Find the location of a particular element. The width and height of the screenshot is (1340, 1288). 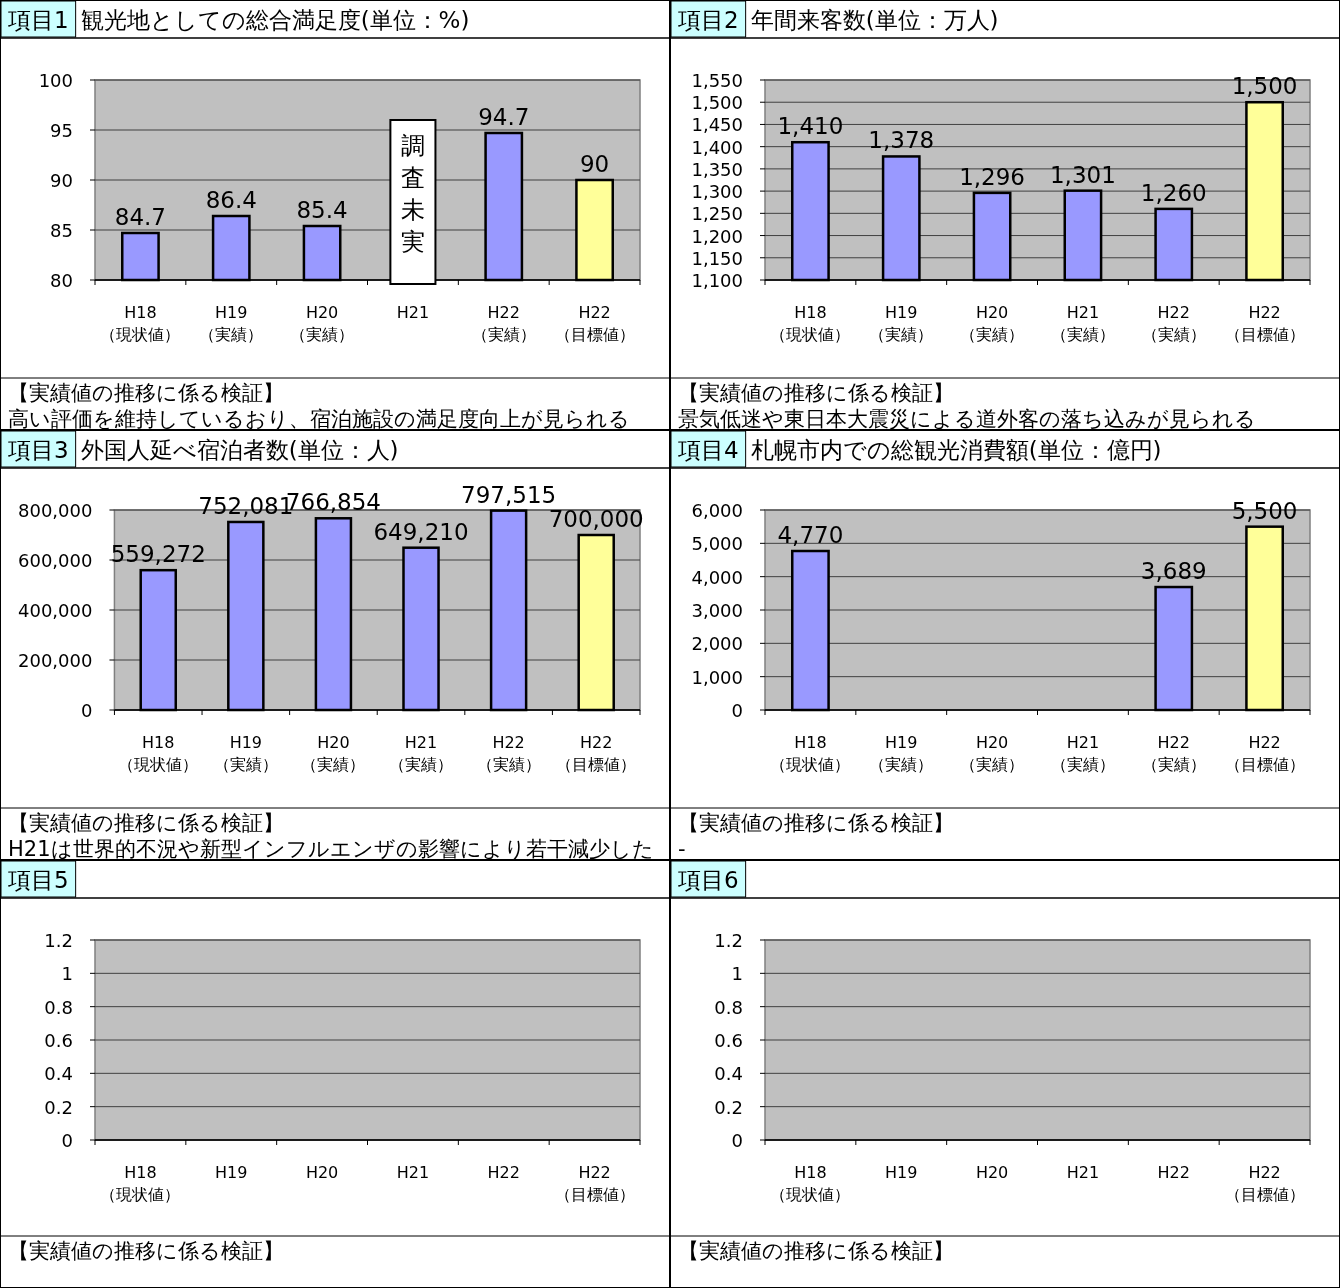

chart-subtitle: 札幌市内での総観光消費額(単位：億円) is located at coordinates (956, 450).